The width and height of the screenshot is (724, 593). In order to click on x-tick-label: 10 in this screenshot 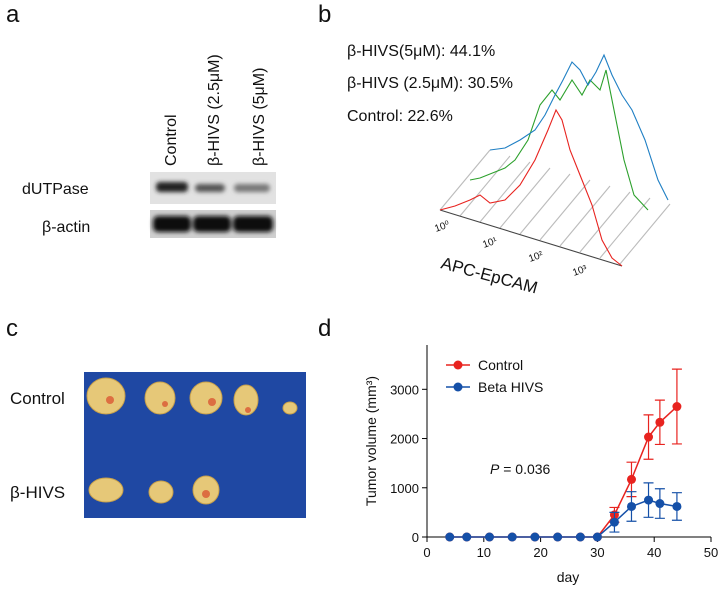, I will do `click(484, 552)`.